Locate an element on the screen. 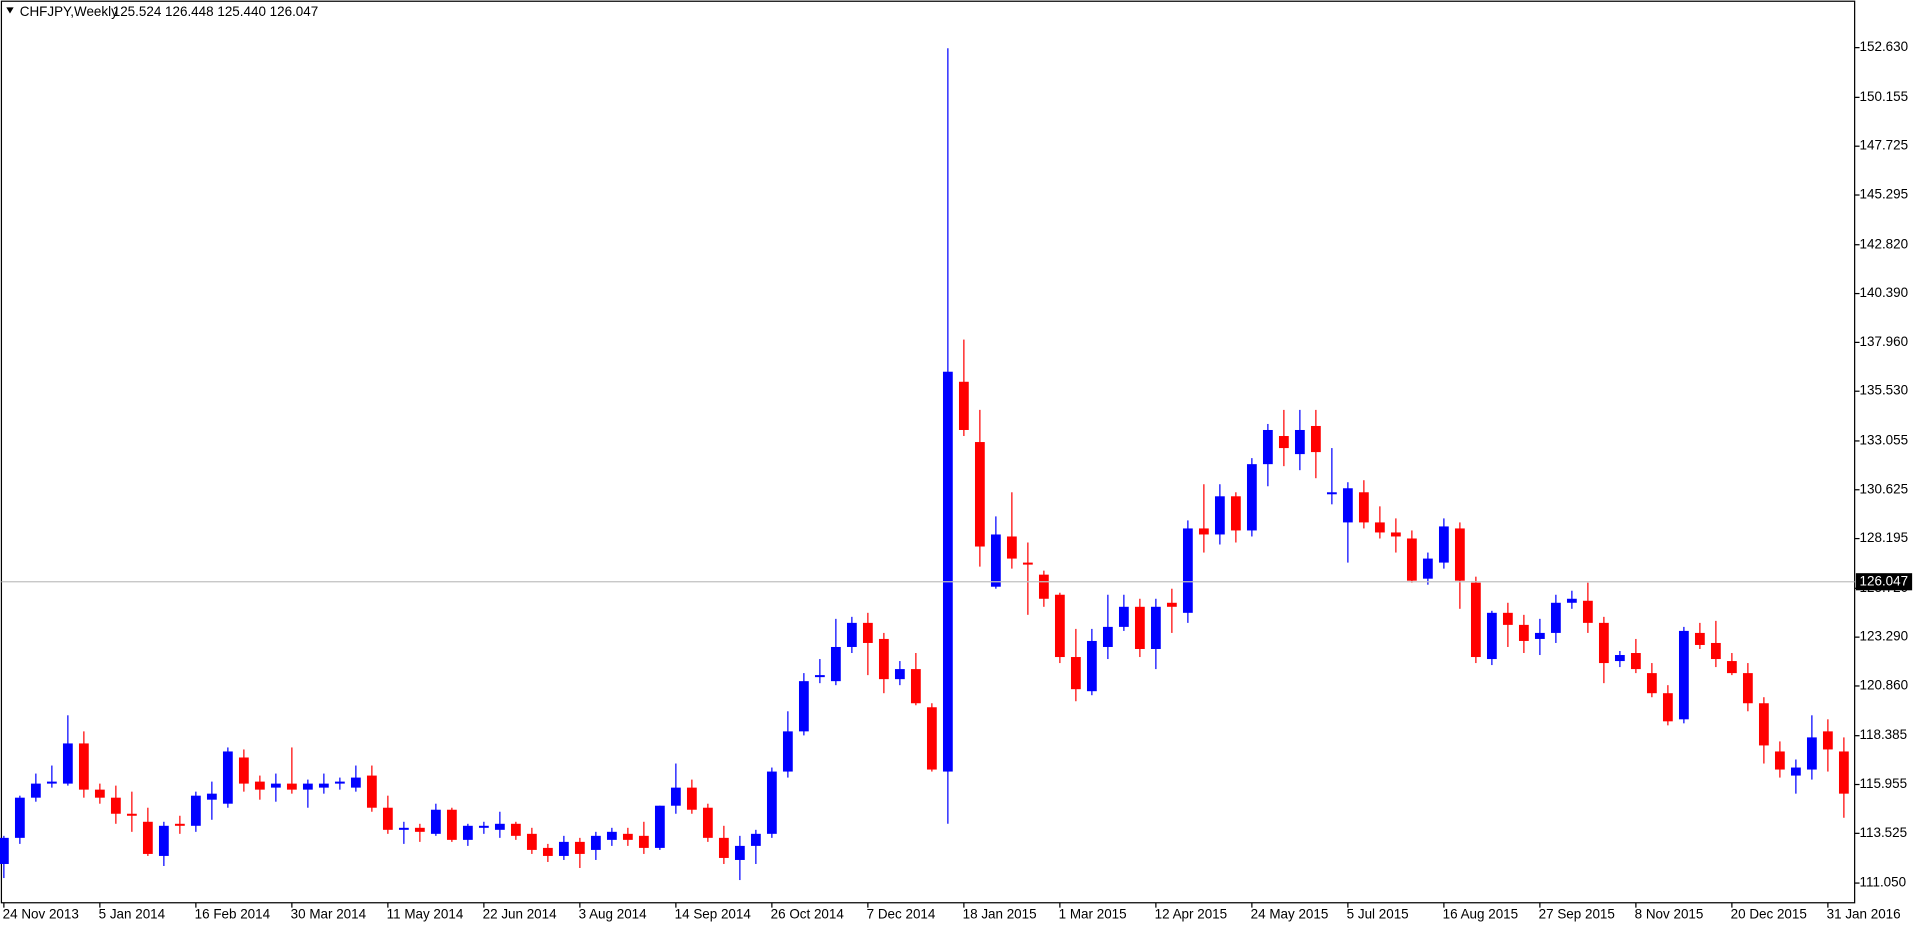  y-tick-label: 120.860 is located at coordinates (1884, 685).